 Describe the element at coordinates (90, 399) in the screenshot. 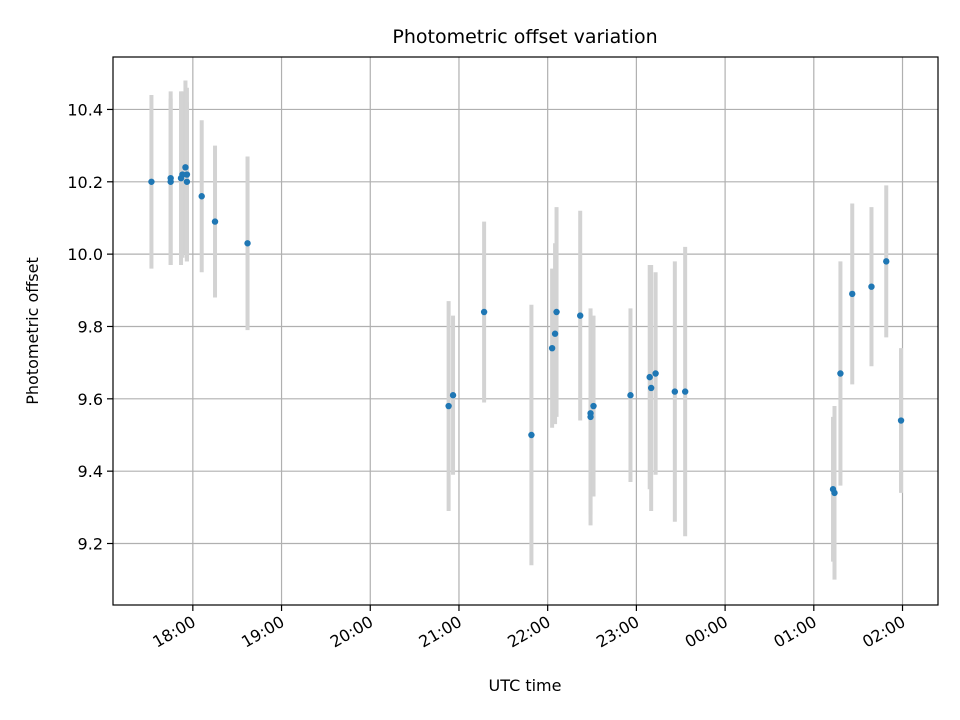

I see `y-tick-label: 9.6` at that location.